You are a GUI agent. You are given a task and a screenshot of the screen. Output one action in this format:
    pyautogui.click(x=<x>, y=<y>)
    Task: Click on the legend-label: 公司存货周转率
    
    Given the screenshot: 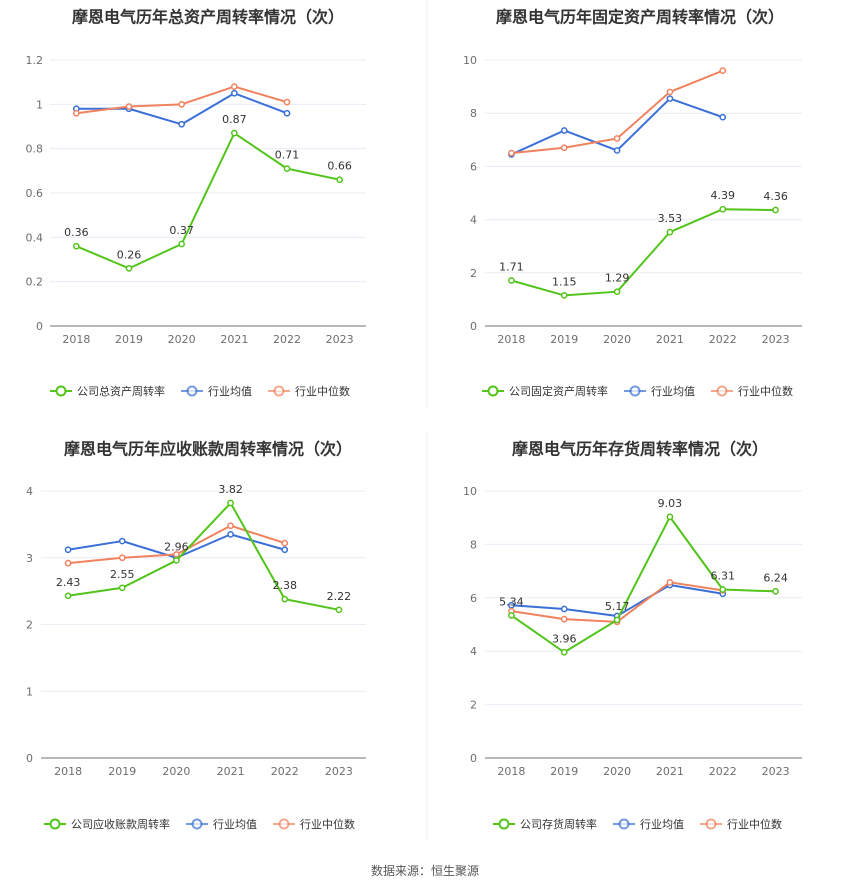 What is the action you would take?
    pyautogui.click(x=558, y=824)
    